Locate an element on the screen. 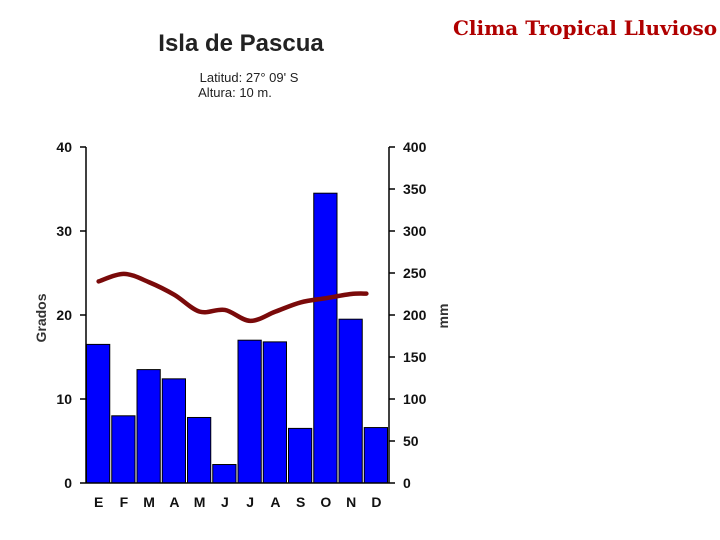 The image size is (720, 540). left-tick-label: 20 is located at coordinates (64, 315).